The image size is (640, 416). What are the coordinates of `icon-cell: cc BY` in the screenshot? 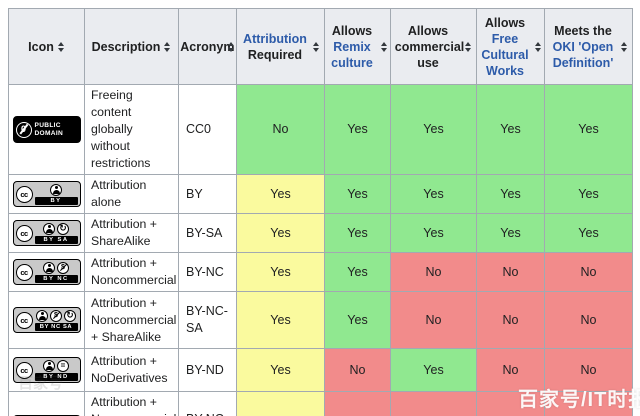 It's located at (46, 194).